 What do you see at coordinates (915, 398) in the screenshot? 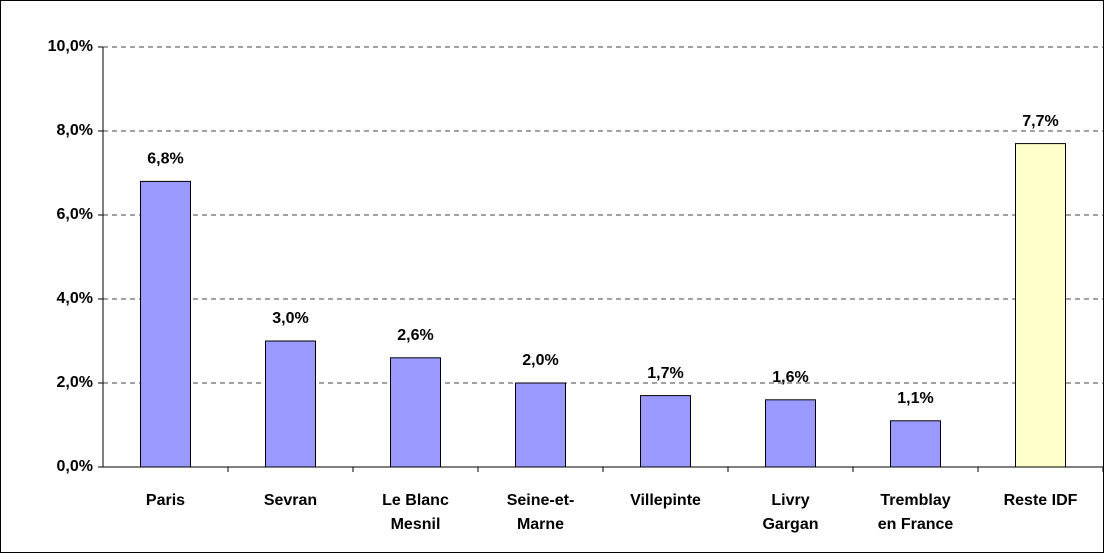
I see `data-label: 1,1%` at bounding box center [915, 398].